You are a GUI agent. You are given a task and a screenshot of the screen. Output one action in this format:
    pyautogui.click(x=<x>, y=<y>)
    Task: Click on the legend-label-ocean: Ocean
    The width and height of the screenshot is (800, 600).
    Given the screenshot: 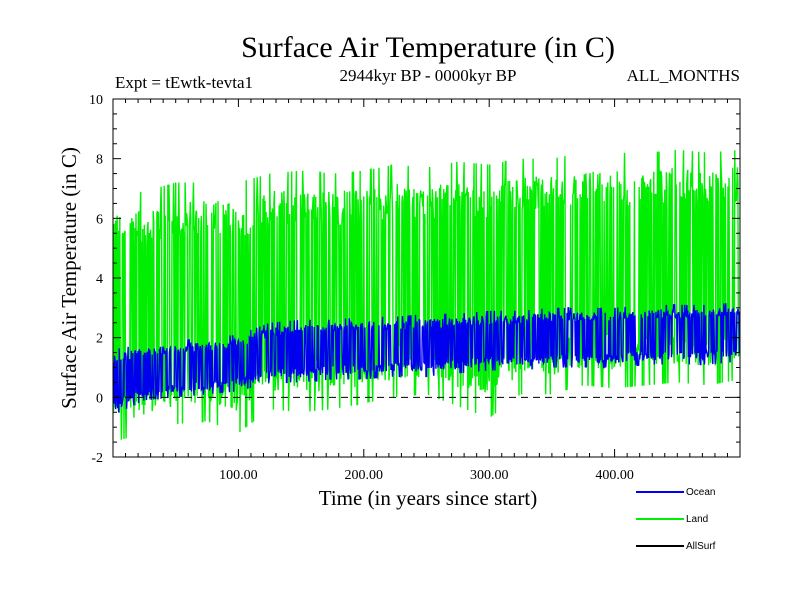 What is the action you would take?
    pyautogui.click(x=700, y=492)
    